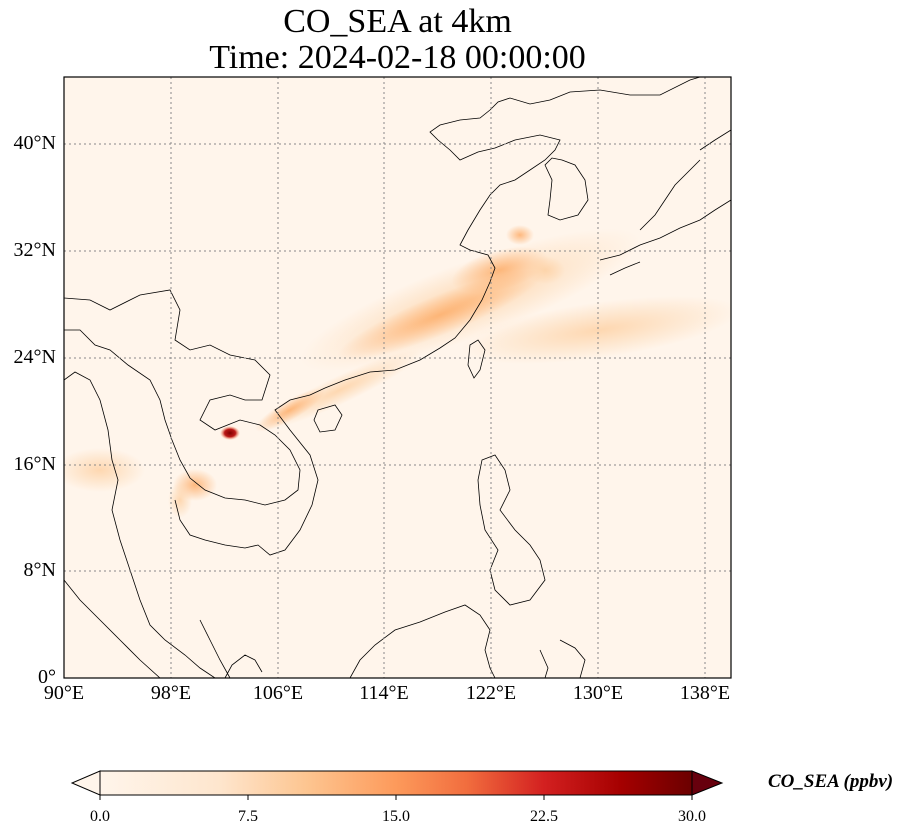 The height and width of the screenshot is (836, 916). Describe the element at coordinates (34, 464) in the screenshot. I see `y-tick-label: 16°N` at that location.